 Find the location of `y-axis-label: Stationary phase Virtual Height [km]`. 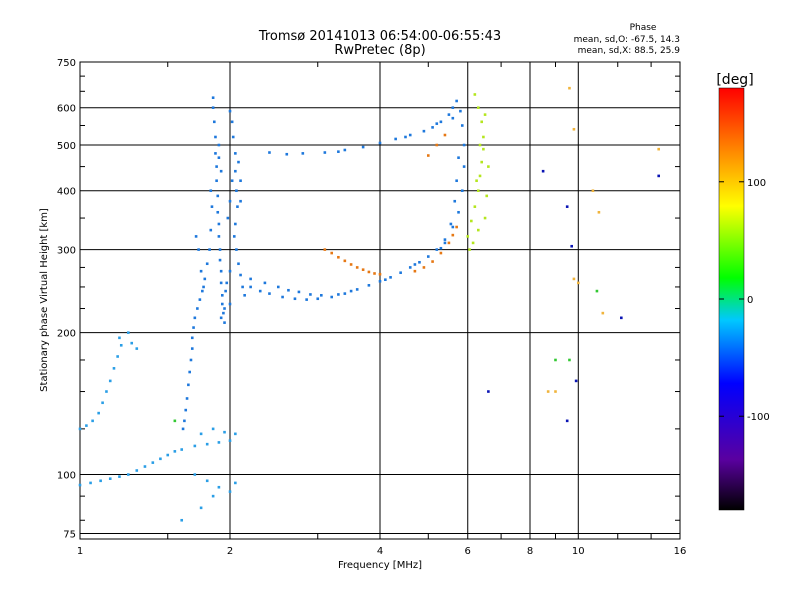

y-axis-label: Stationary phase Virtual Height [km] is located at coordinates (44, 300).